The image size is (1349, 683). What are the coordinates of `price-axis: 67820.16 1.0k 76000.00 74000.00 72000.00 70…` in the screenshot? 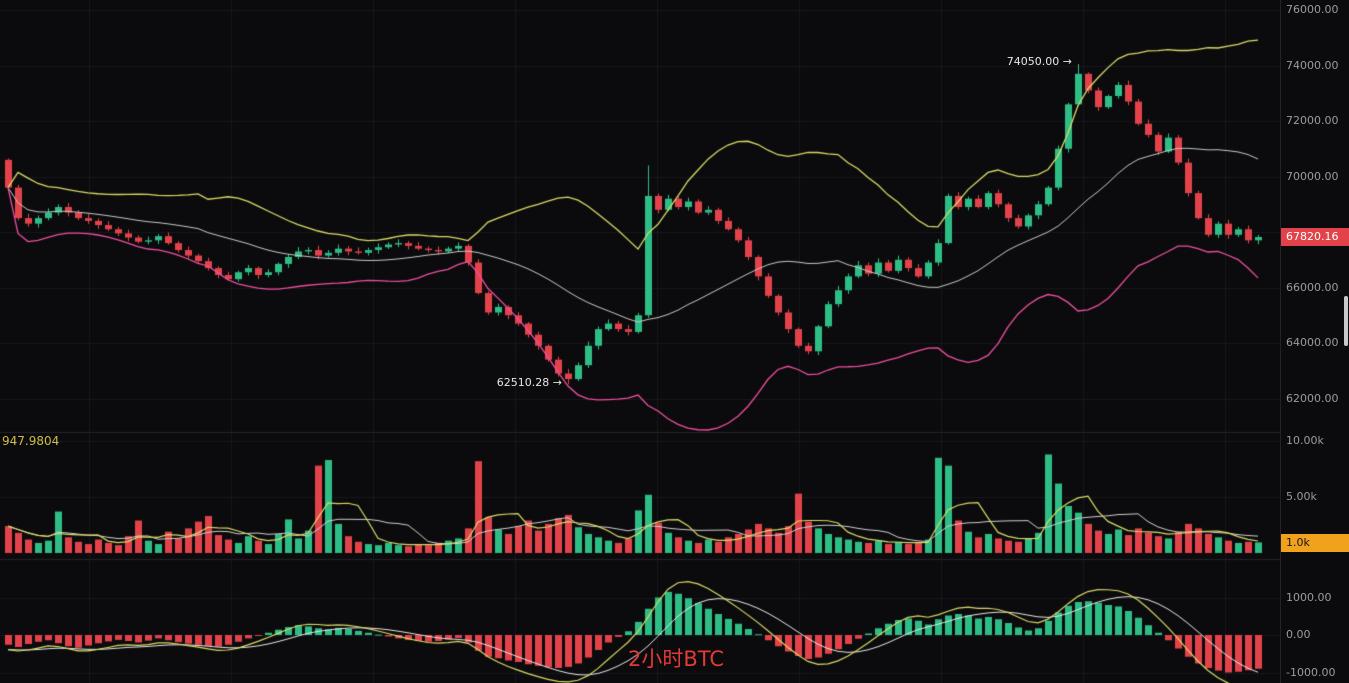 It's located at (1314, 341).